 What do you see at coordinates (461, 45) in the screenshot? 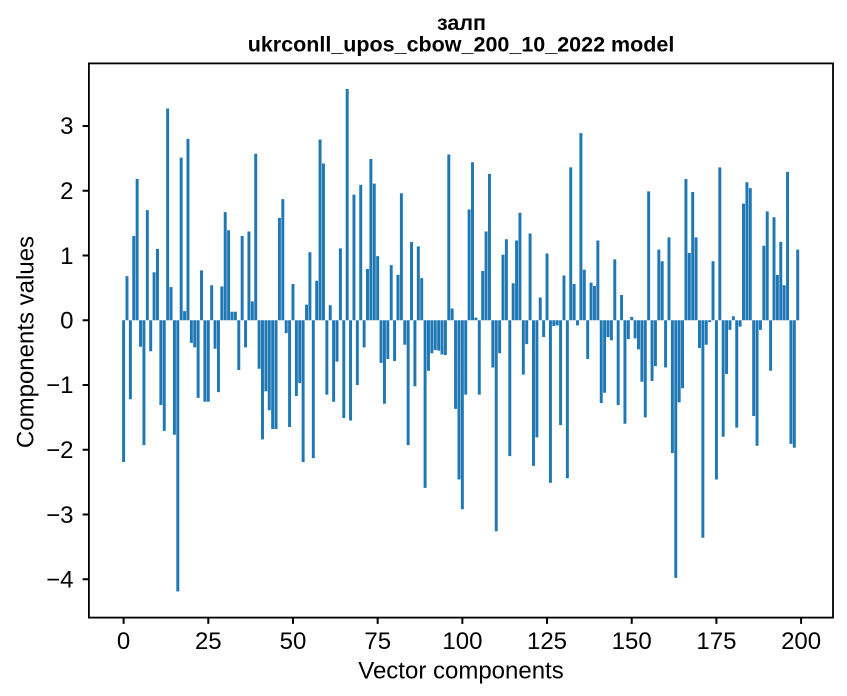
I see `svg-text:ukrconll_upos_cbow_200_10_2022: ukrconll_upos_cbow_200_10_2022 model` at bounding box center [461, 45].